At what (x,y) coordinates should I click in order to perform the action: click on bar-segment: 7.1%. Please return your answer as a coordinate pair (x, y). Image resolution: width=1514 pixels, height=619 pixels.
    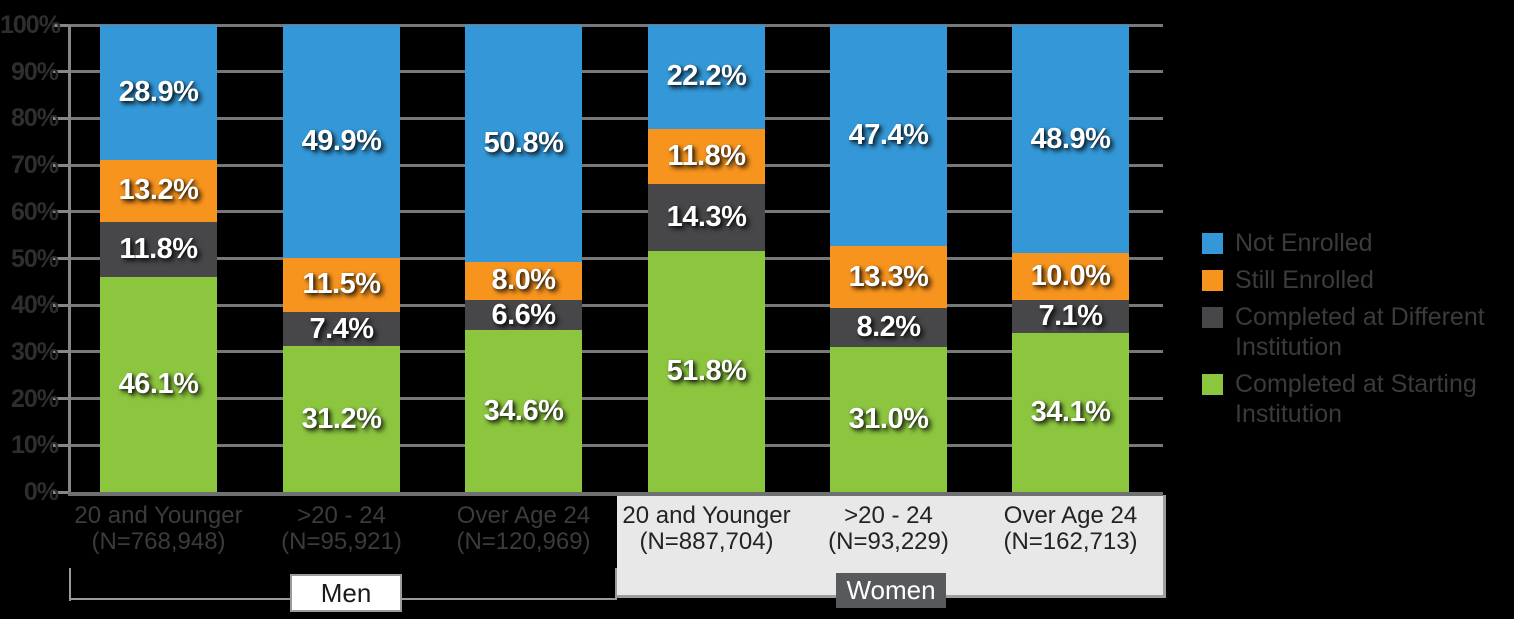
    Looking at the image, I should click on (1070, 317).